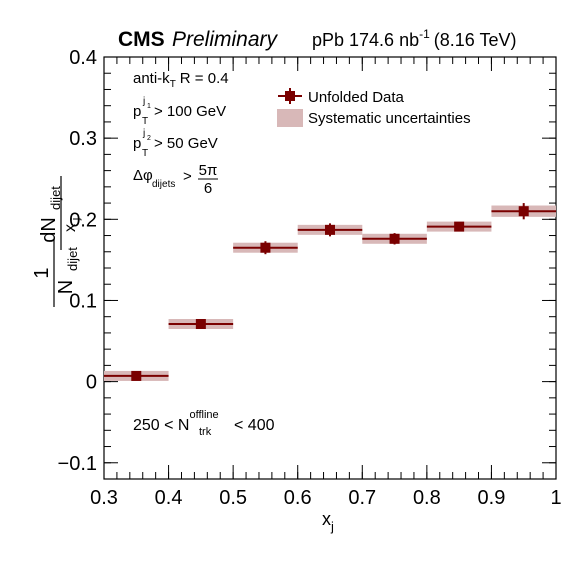 This screenshot has height=565, width=580. Describe the element at coordinates (169, 498) in the screenshot. I see `x-tick-label: 0.4` at that location.